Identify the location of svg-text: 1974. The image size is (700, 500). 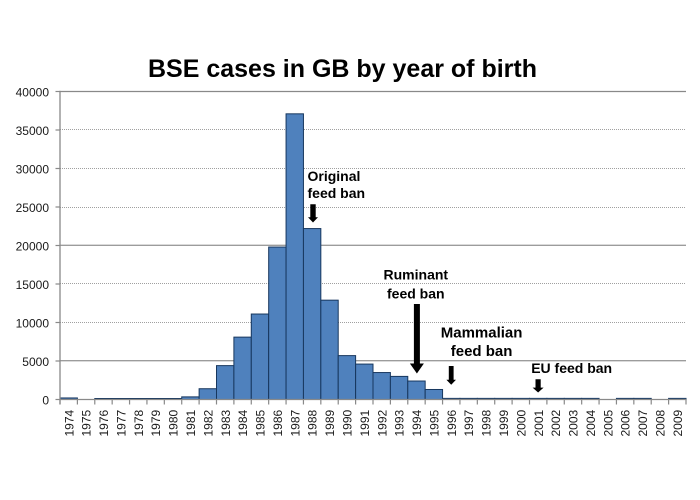
(69, 422).